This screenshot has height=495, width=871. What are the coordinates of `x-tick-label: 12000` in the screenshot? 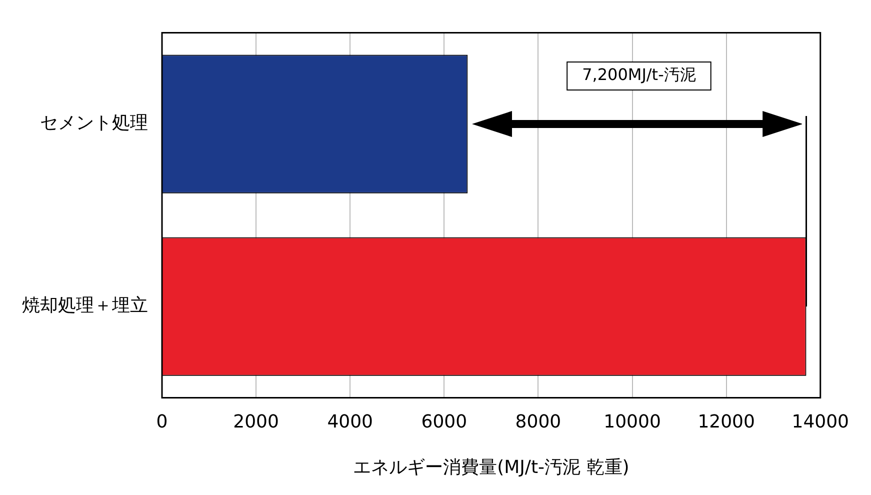 It's located at (726, 421).